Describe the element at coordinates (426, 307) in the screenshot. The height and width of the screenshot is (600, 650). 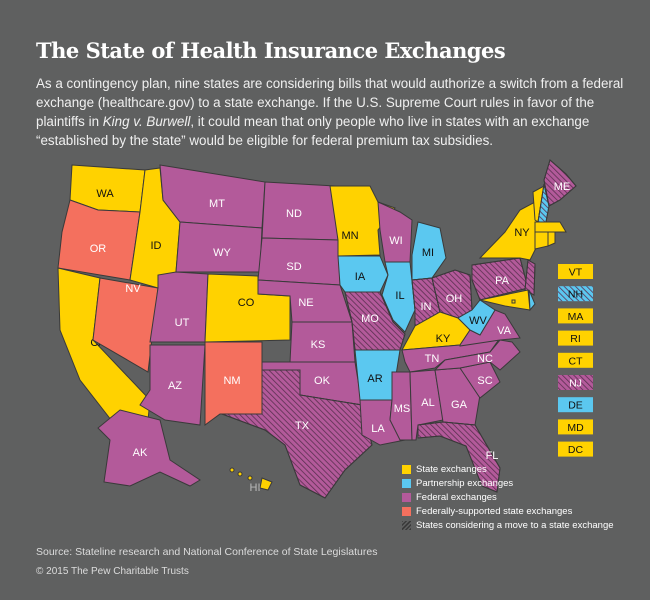
I see `state-label-in: IN` at that location.